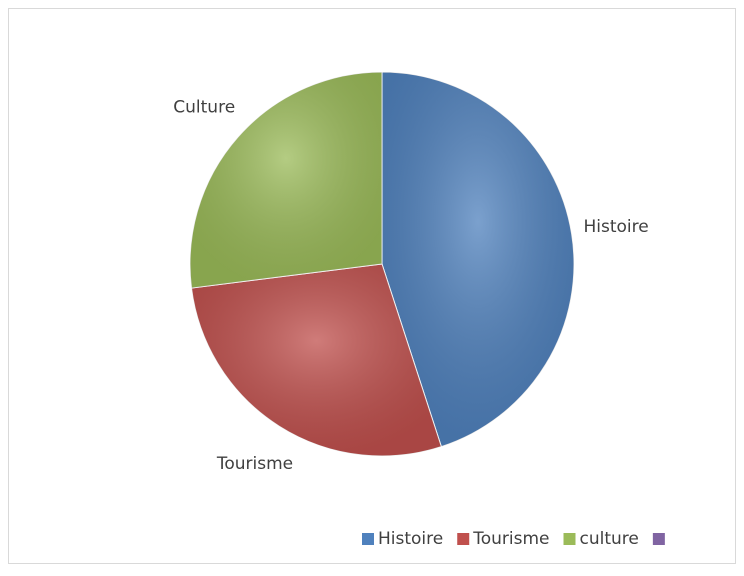 The width and height of the screenshot is (744, 576). What do you see at coordinates (615, 227) in the screenshot?
I see `data-label: Histoire` at bounding box center [615, 227].